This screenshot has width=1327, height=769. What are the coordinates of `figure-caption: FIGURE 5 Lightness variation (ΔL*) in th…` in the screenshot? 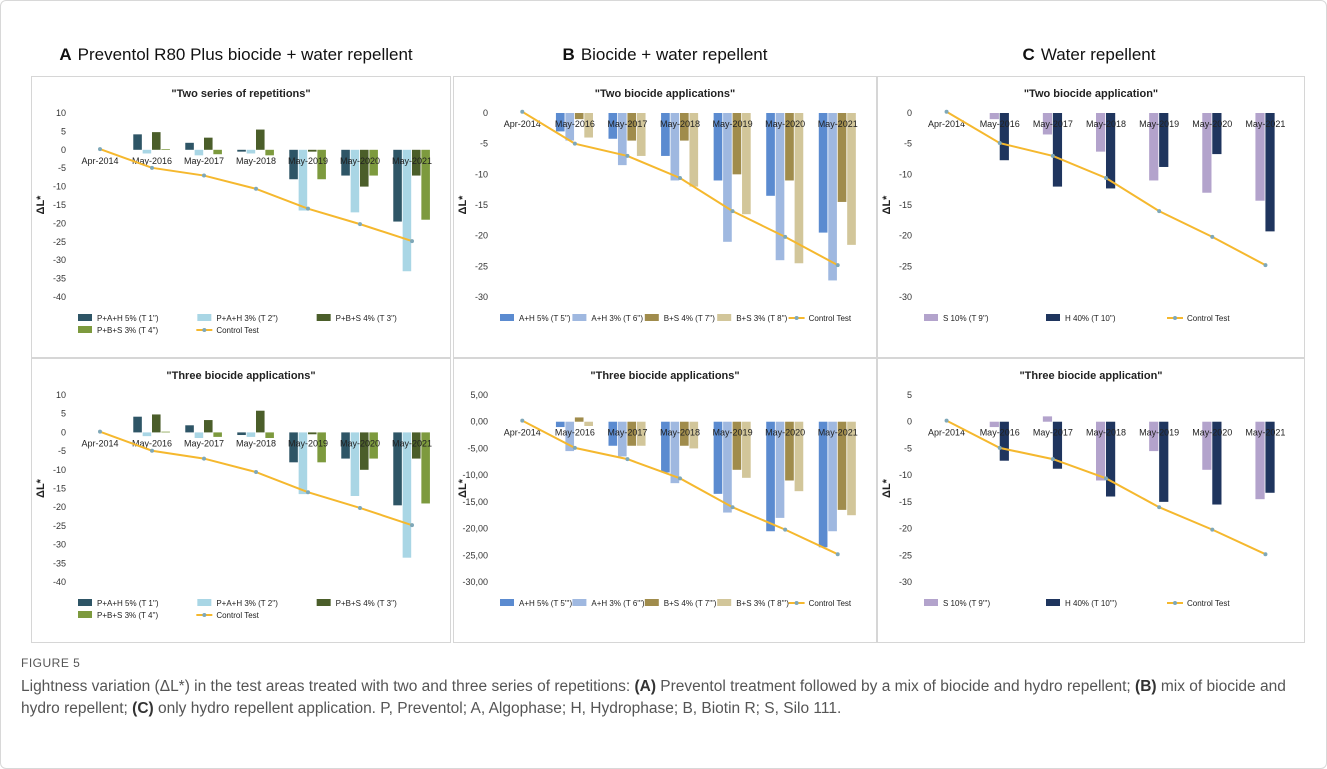 It's located at (666, 688).